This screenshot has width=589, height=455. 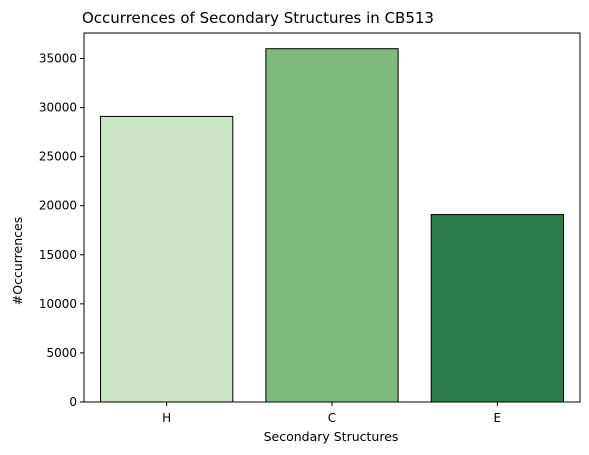 I want to click on x-tick-label: C, so click(x=332, y=418).